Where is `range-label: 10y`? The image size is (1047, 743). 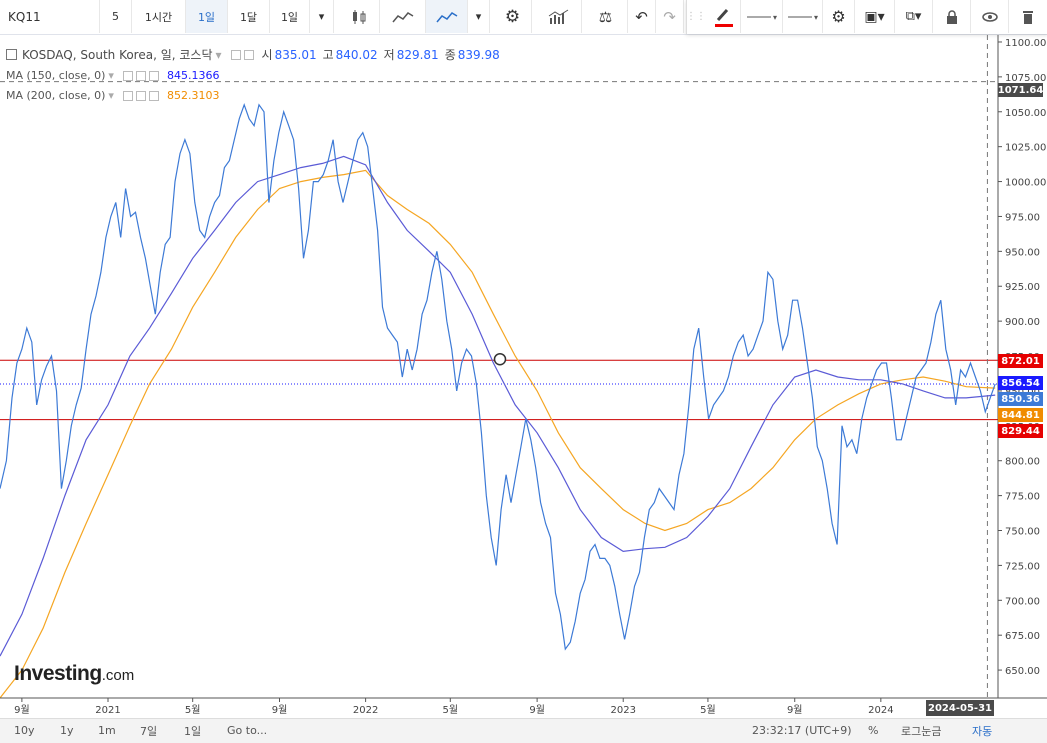 range-label: 10y is located at coordinates (24, 730).